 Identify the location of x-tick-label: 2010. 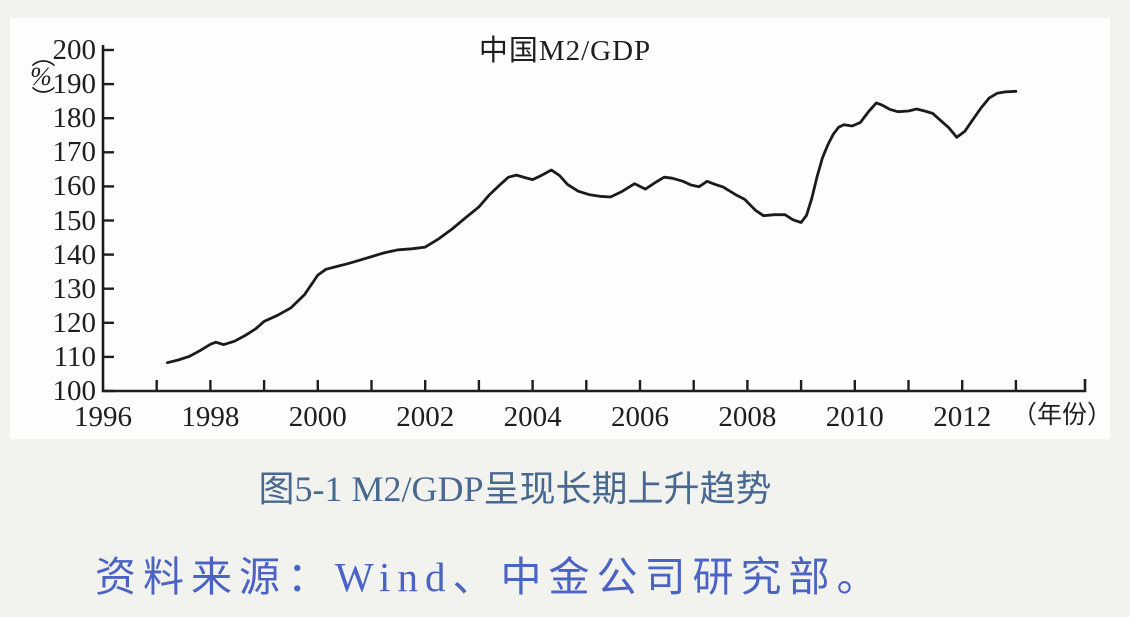
(854, 417).